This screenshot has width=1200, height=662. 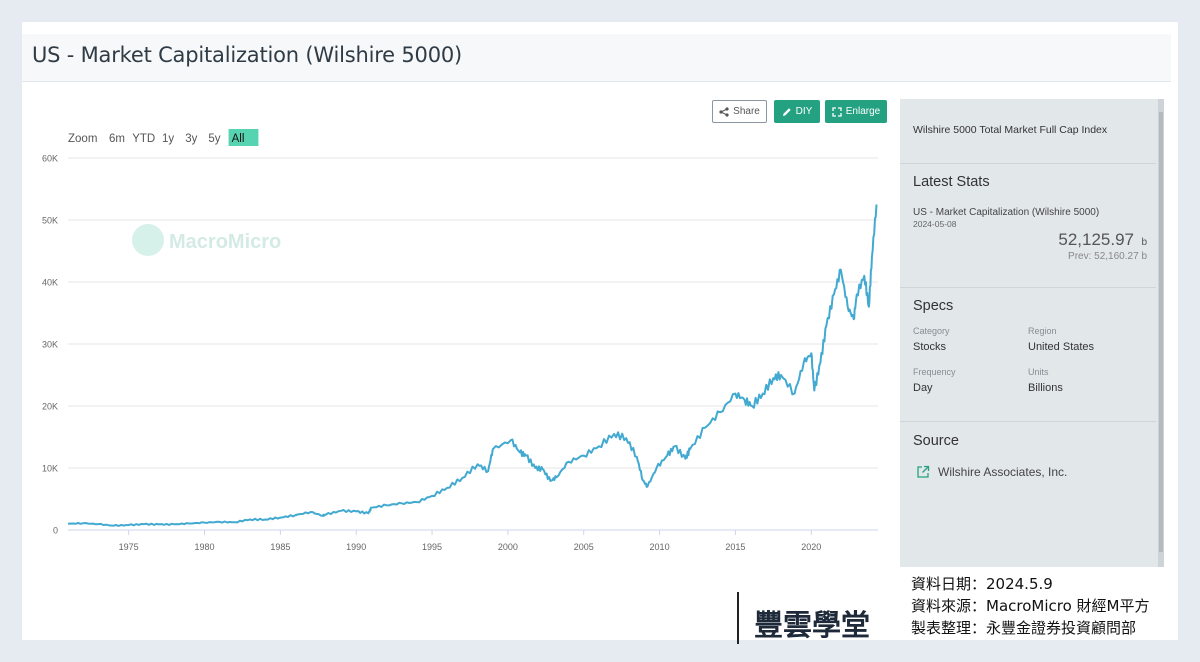 I want to click on pencil-icon, so click(x=786, y=111).